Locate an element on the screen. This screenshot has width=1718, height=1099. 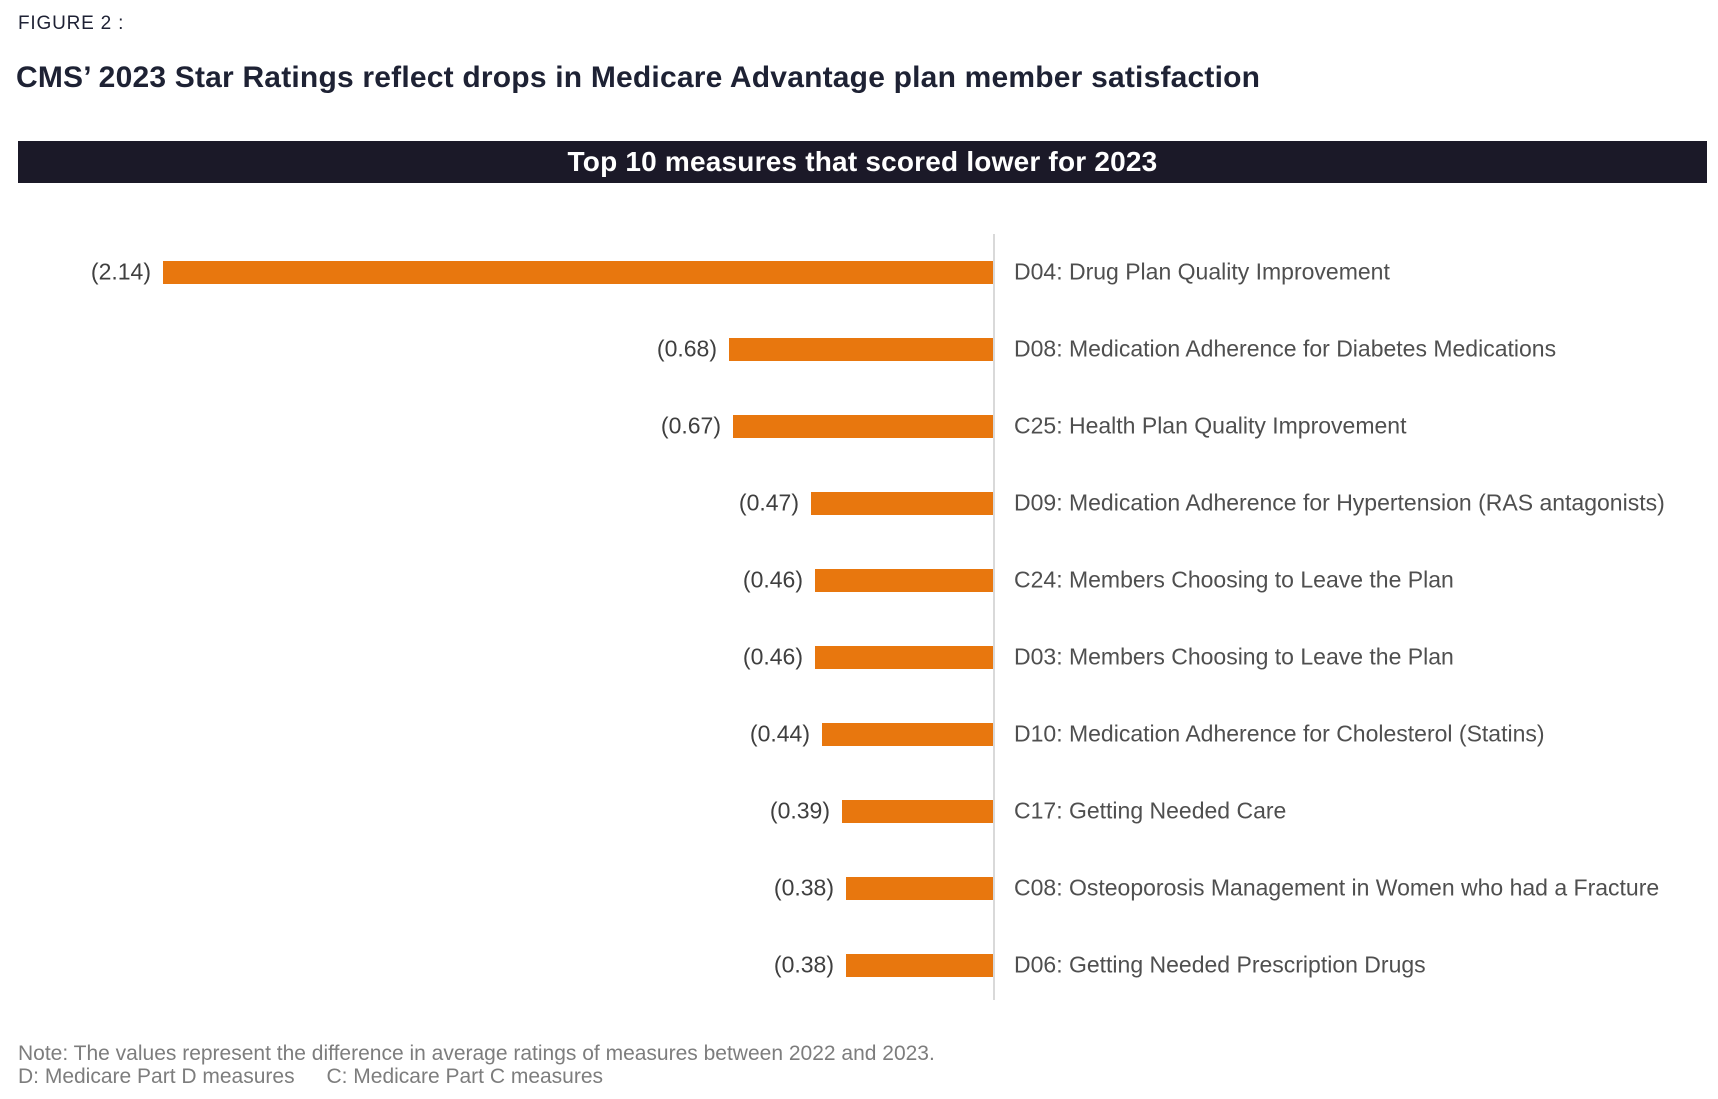
footnote-legend-part-d: D: Medicare Part D measures is located at coordinates (156, 1076).